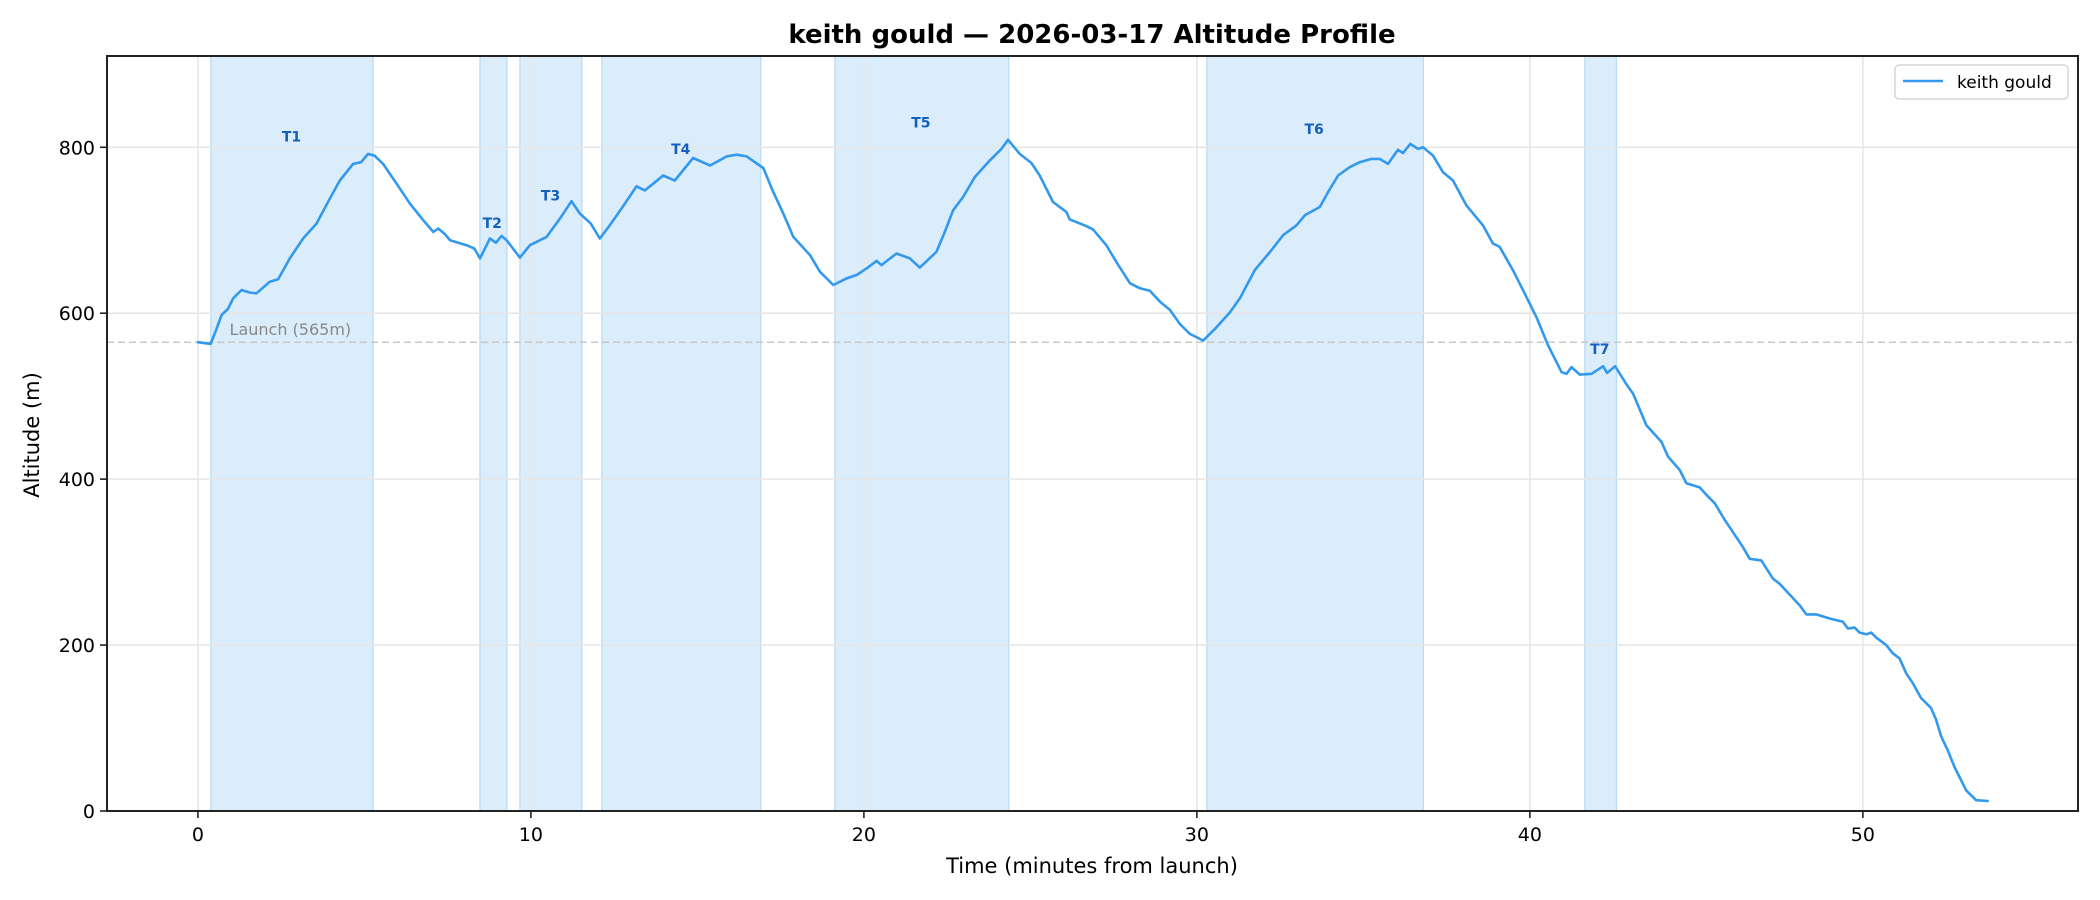 Image resolution: width=2100 pixels, height=900 pixels. Describe the element at coordinates (1601, 433) in the screenshot. I see `segment-shade-t7` at that location.